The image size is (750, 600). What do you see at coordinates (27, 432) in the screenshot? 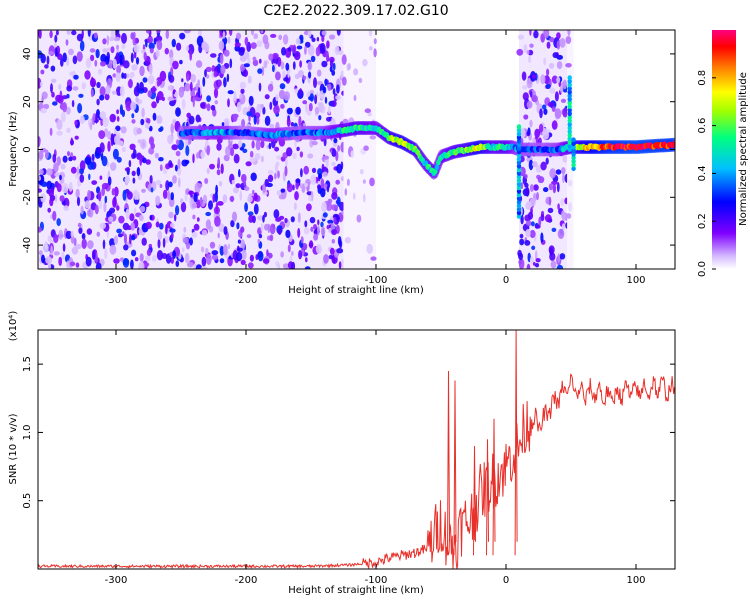
I see `y-tick-label: 1.0` at bounding box center [27, 432].